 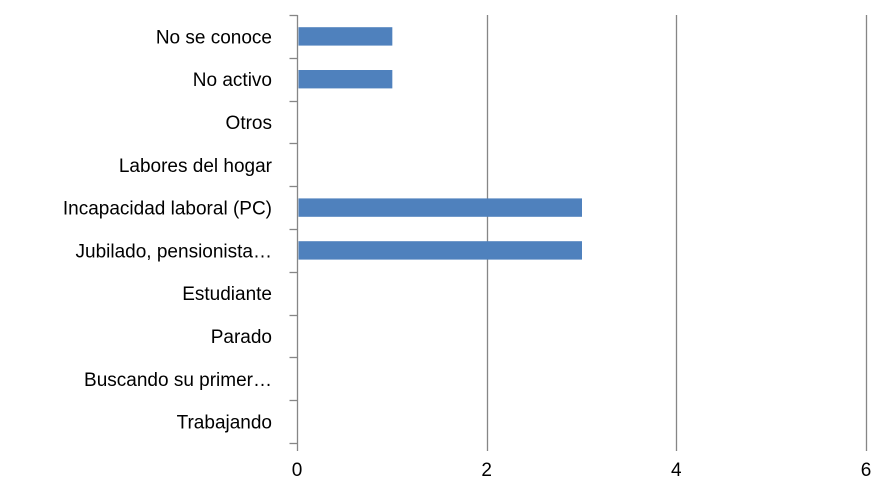 I want to click on category-label: Labores del hogar, so click(x=196, y=166).